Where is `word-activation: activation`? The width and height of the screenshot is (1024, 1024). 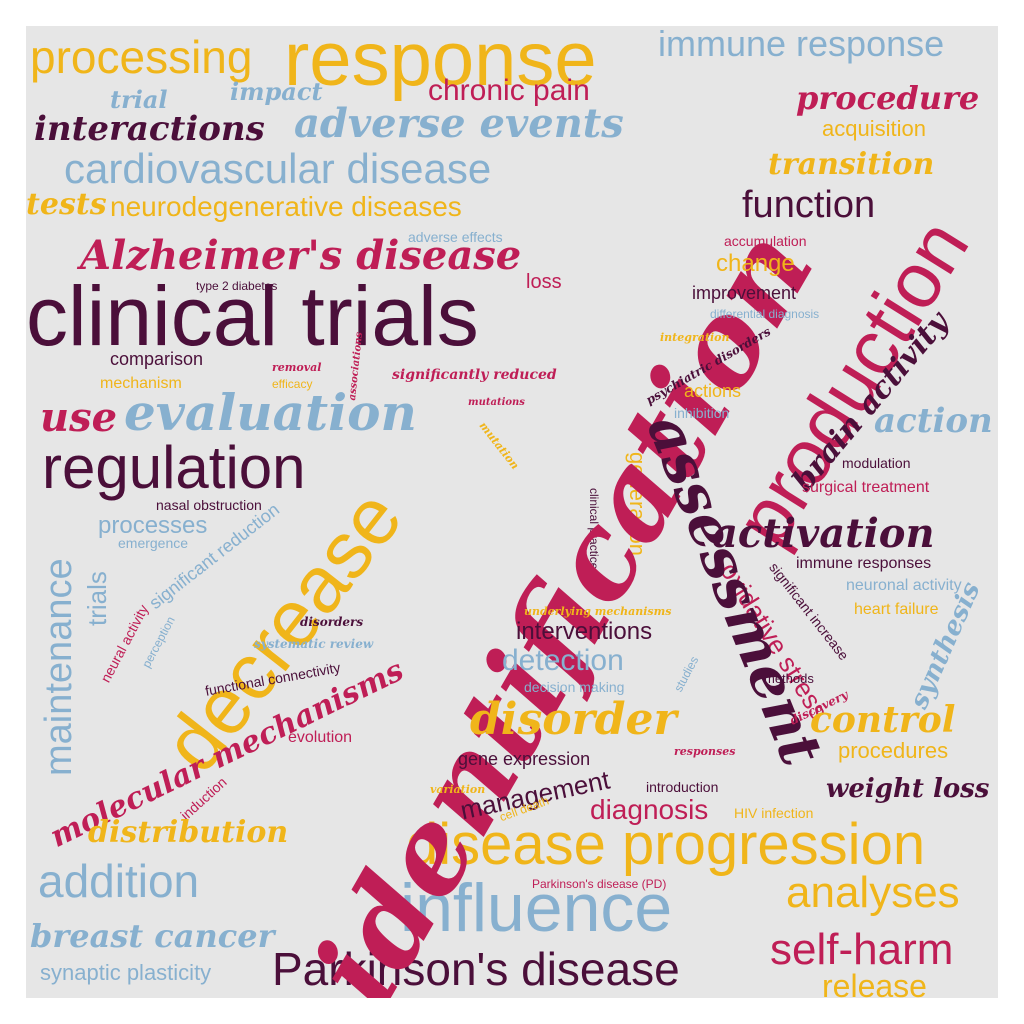 word-activation: activation is located at coordinates (823, 533).